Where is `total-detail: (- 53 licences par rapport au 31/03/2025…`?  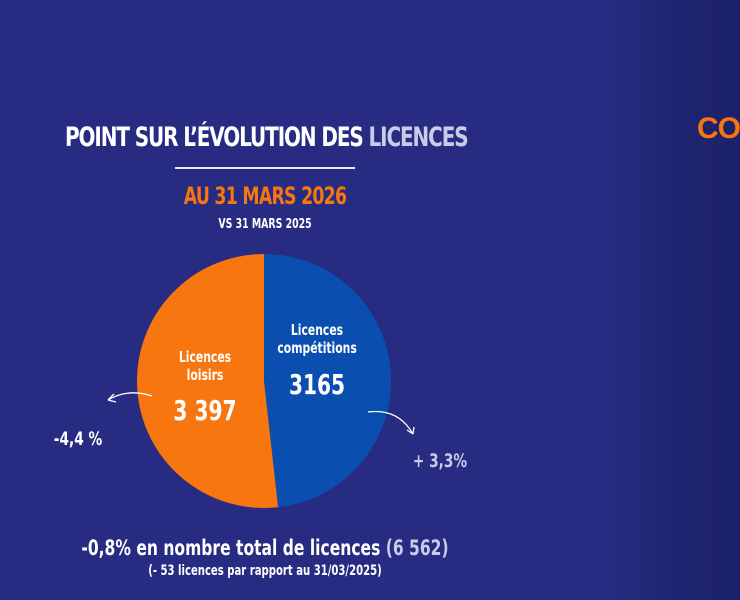 total-detail: (- 53 licences par rapport au 31/03/2025… is located at coordinates (265, 571).